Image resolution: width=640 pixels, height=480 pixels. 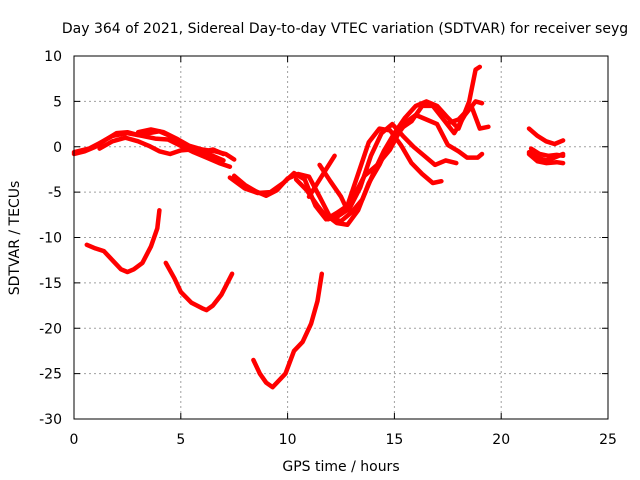 What do you see at coordinates (15, 238) in the screenshot?
I see `y-axis-label: SDTVAR / TECUs` at bounding box center [15, 238].